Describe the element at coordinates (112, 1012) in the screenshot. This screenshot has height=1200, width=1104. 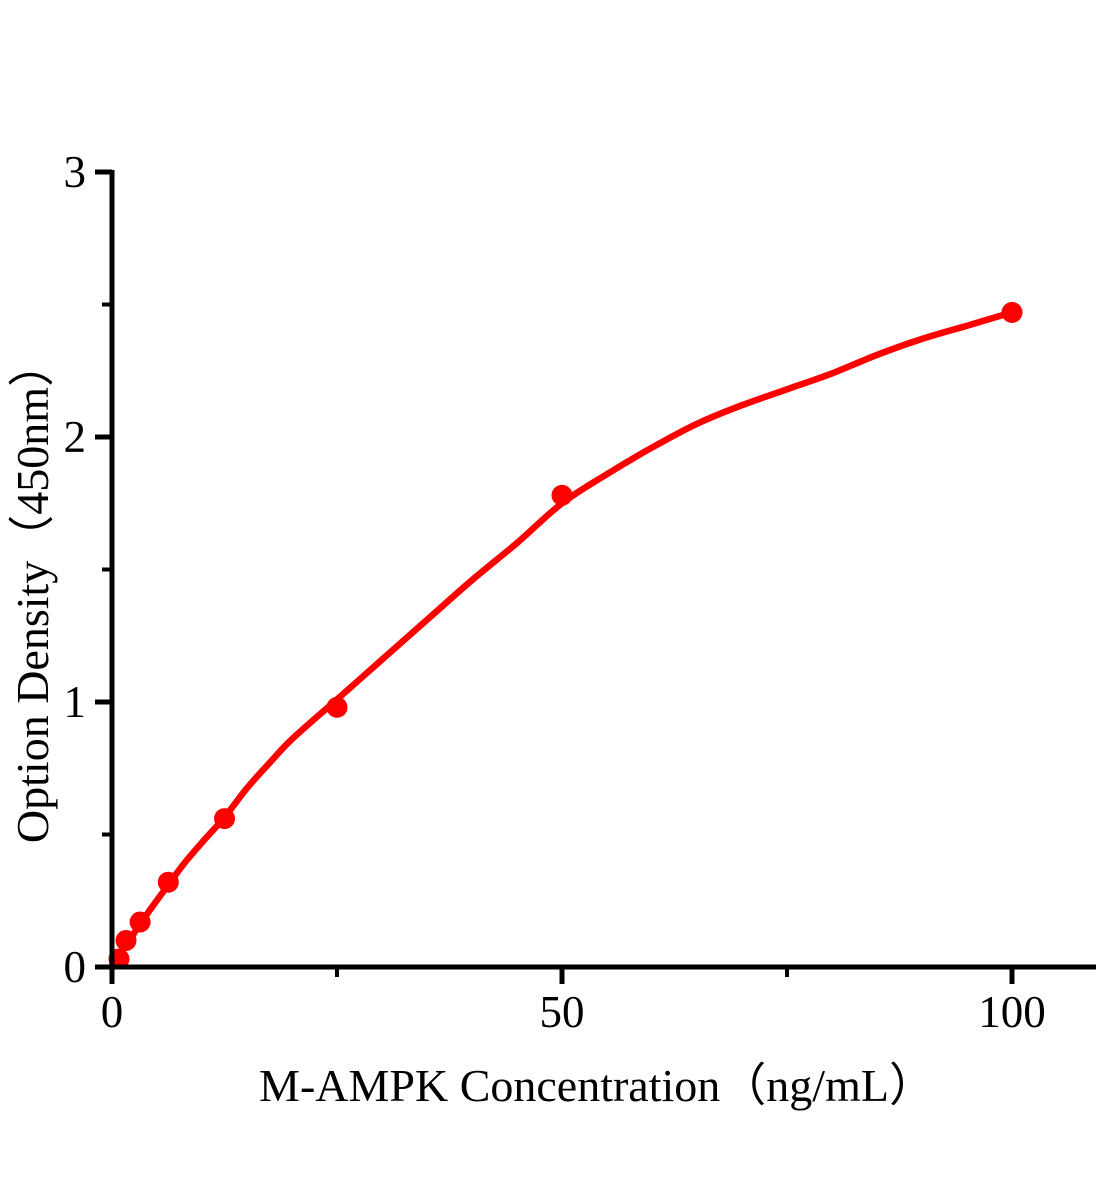
I see `x-tick-label: 0` at that location.